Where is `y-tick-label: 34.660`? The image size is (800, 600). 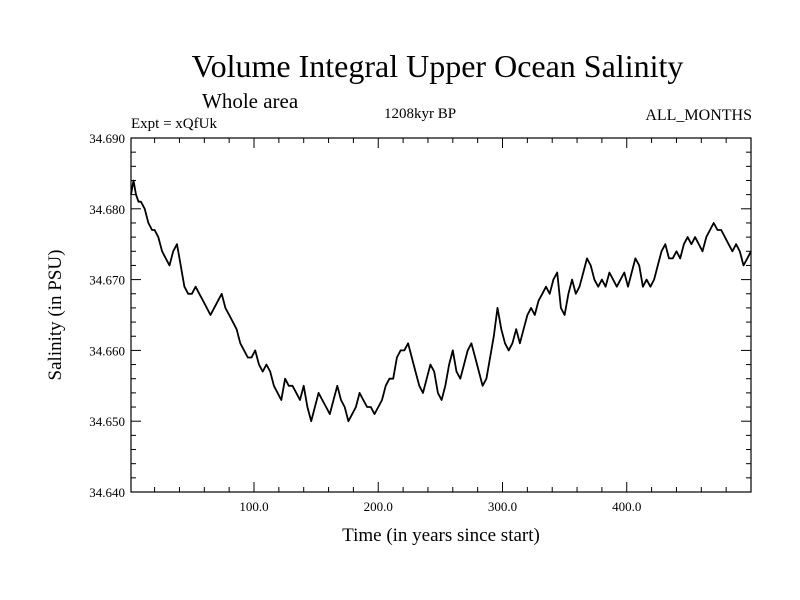 y-tick-label: 34.660 is located at coordinates (107, 350).